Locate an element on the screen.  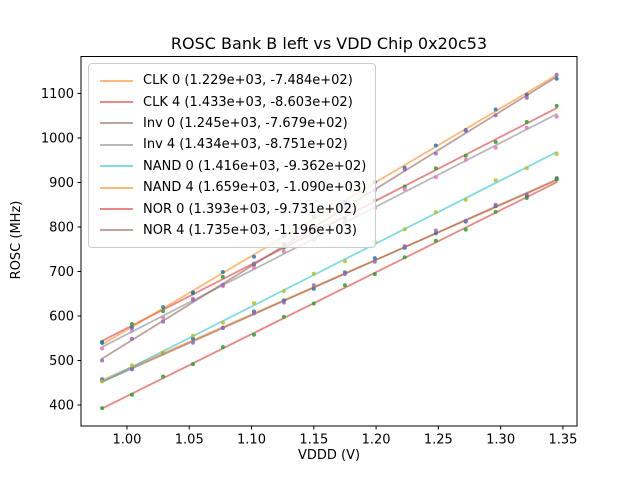
y-tick-label: 500 is located at coordinates (61, 361).